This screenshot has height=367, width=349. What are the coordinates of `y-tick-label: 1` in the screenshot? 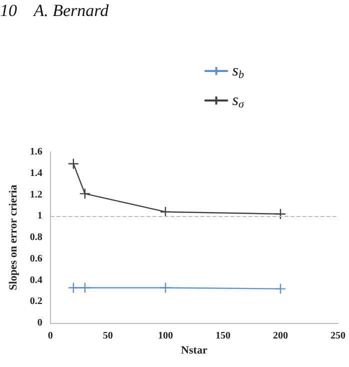 It's located at (39, 216).